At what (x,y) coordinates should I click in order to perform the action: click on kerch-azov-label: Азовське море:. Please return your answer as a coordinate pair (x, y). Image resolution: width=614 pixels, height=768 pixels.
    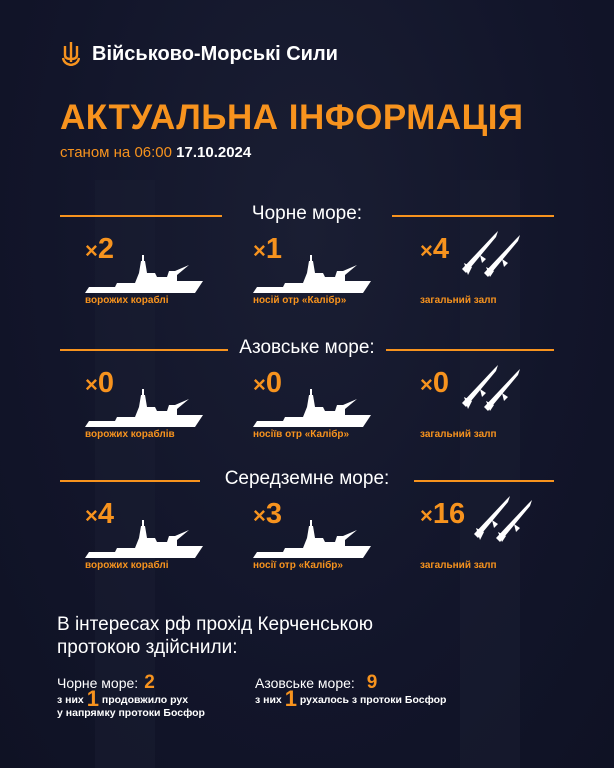
    Looking at the image, I should click on (305, 683).